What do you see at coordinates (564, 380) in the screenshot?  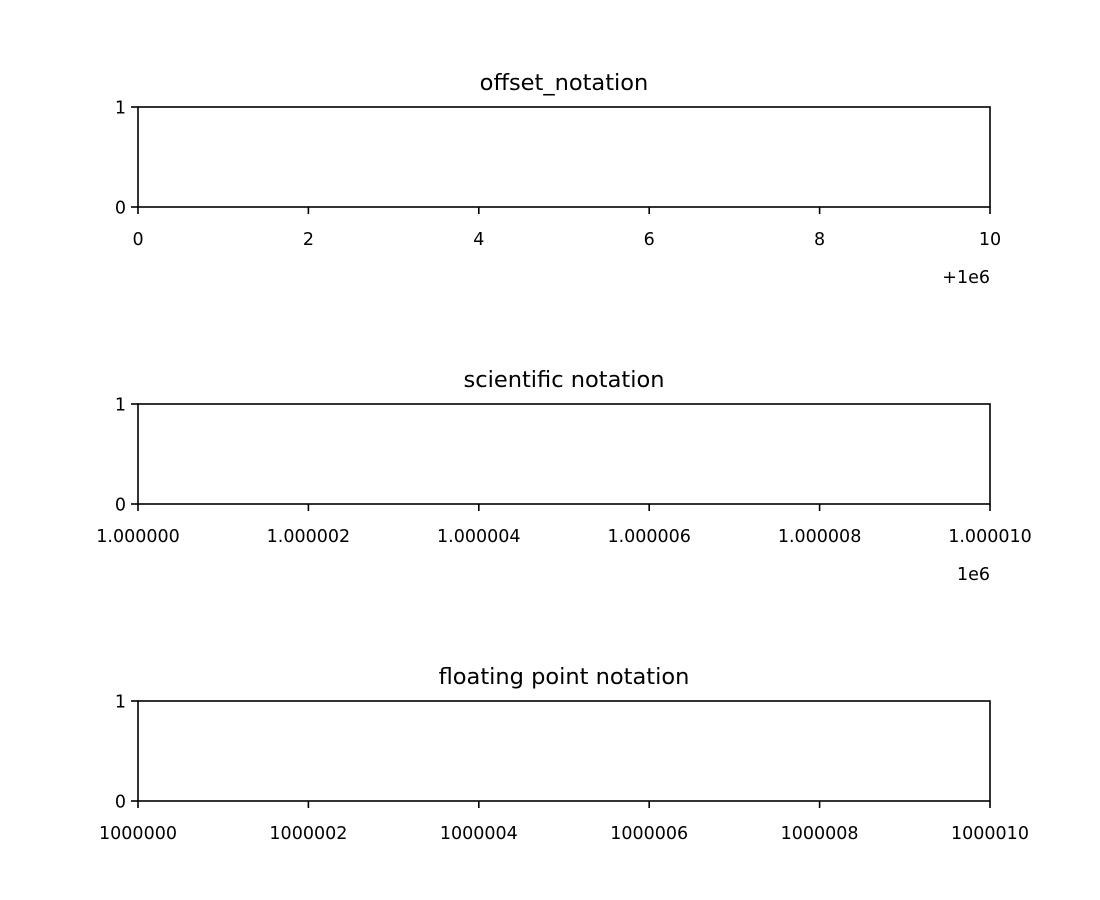 I see `panel-title: scientific notation` at bounding box center [564, 380].